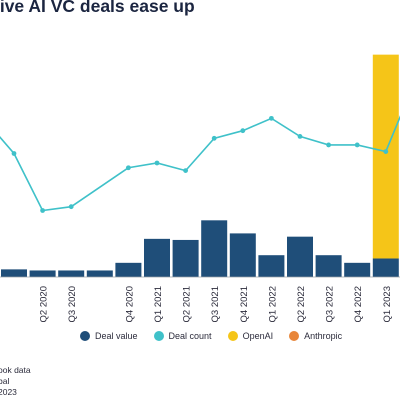  Describe the element at coordinates (72, 304) in the screenshot. I see `x-tick-label: Q3 2020` at that location.